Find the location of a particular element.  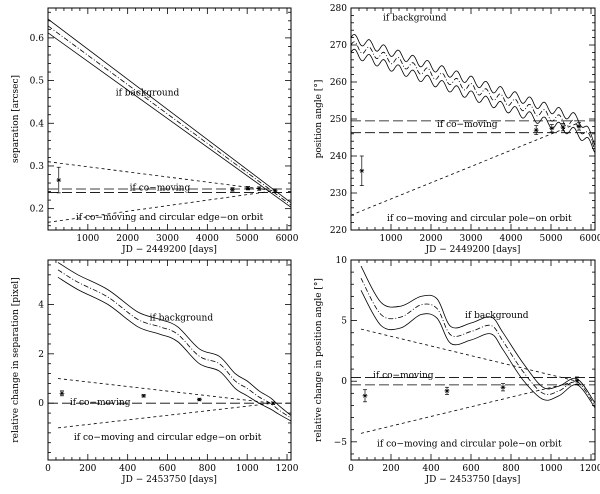

chart-0-xtick-label-5: 6000 is located at coordinates (287, 239).